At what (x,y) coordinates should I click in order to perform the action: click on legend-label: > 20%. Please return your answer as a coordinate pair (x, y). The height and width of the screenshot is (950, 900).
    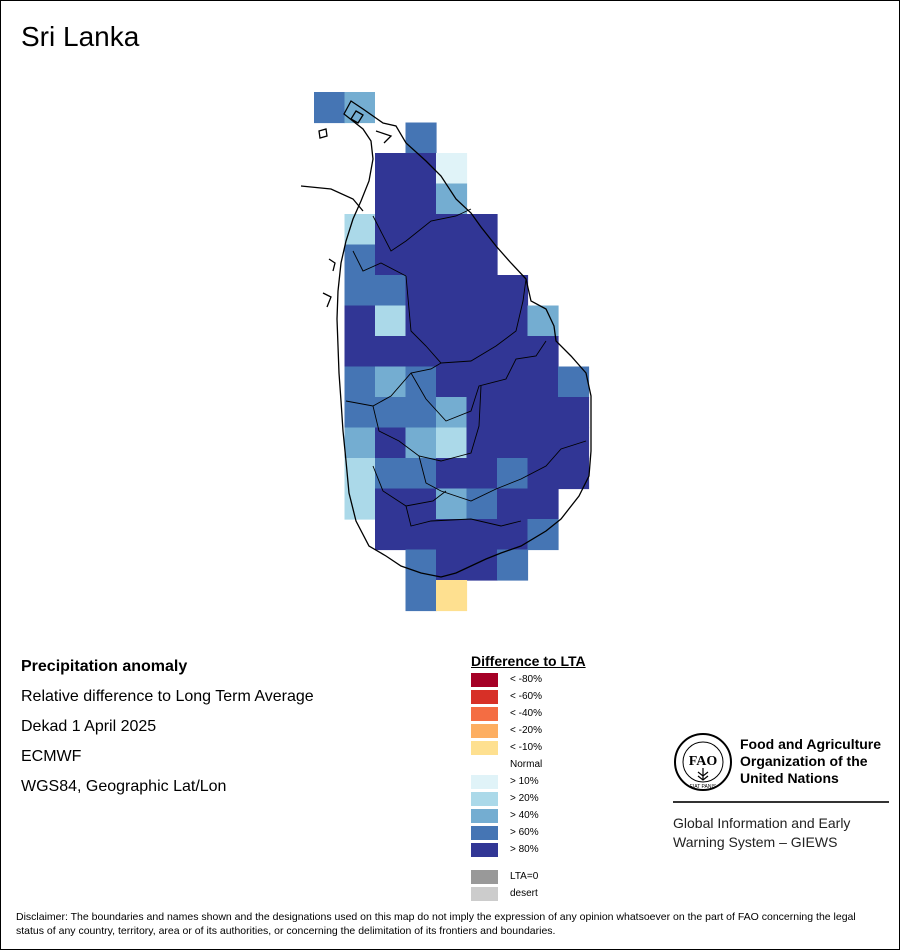
    Looking at the image, I should click on (524, 798).